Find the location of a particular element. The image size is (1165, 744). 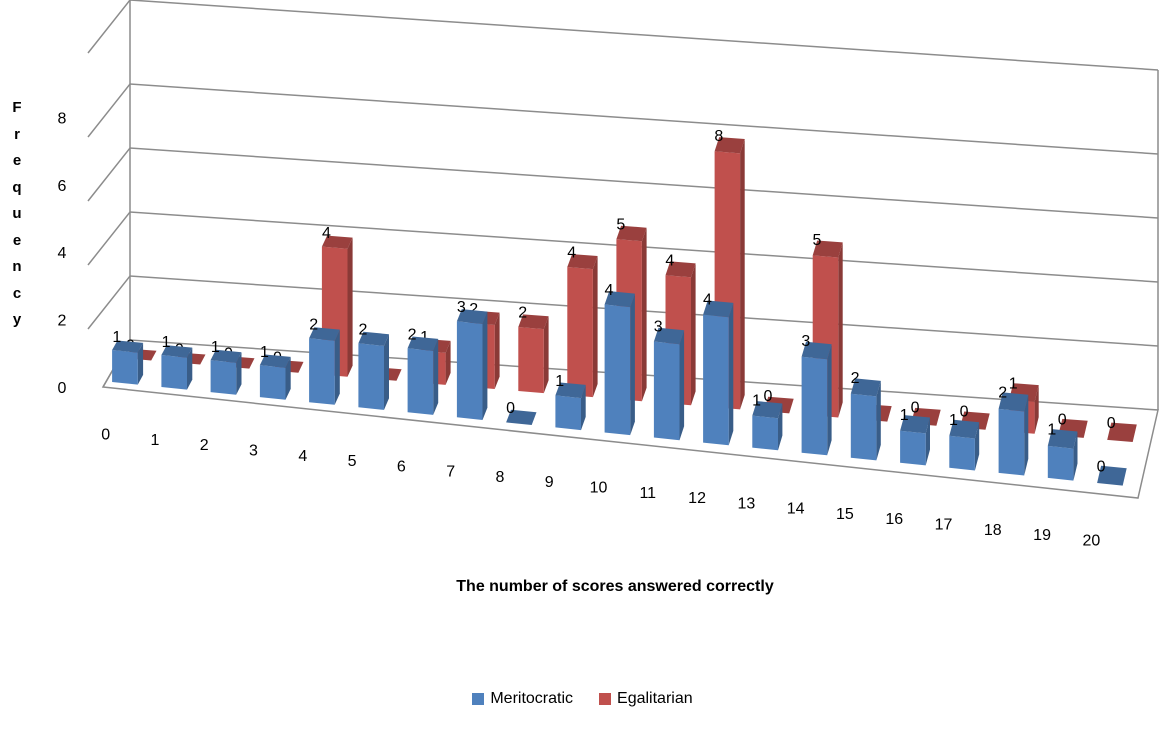

x-tick-label: 5 is located at coordinates (352, 461).